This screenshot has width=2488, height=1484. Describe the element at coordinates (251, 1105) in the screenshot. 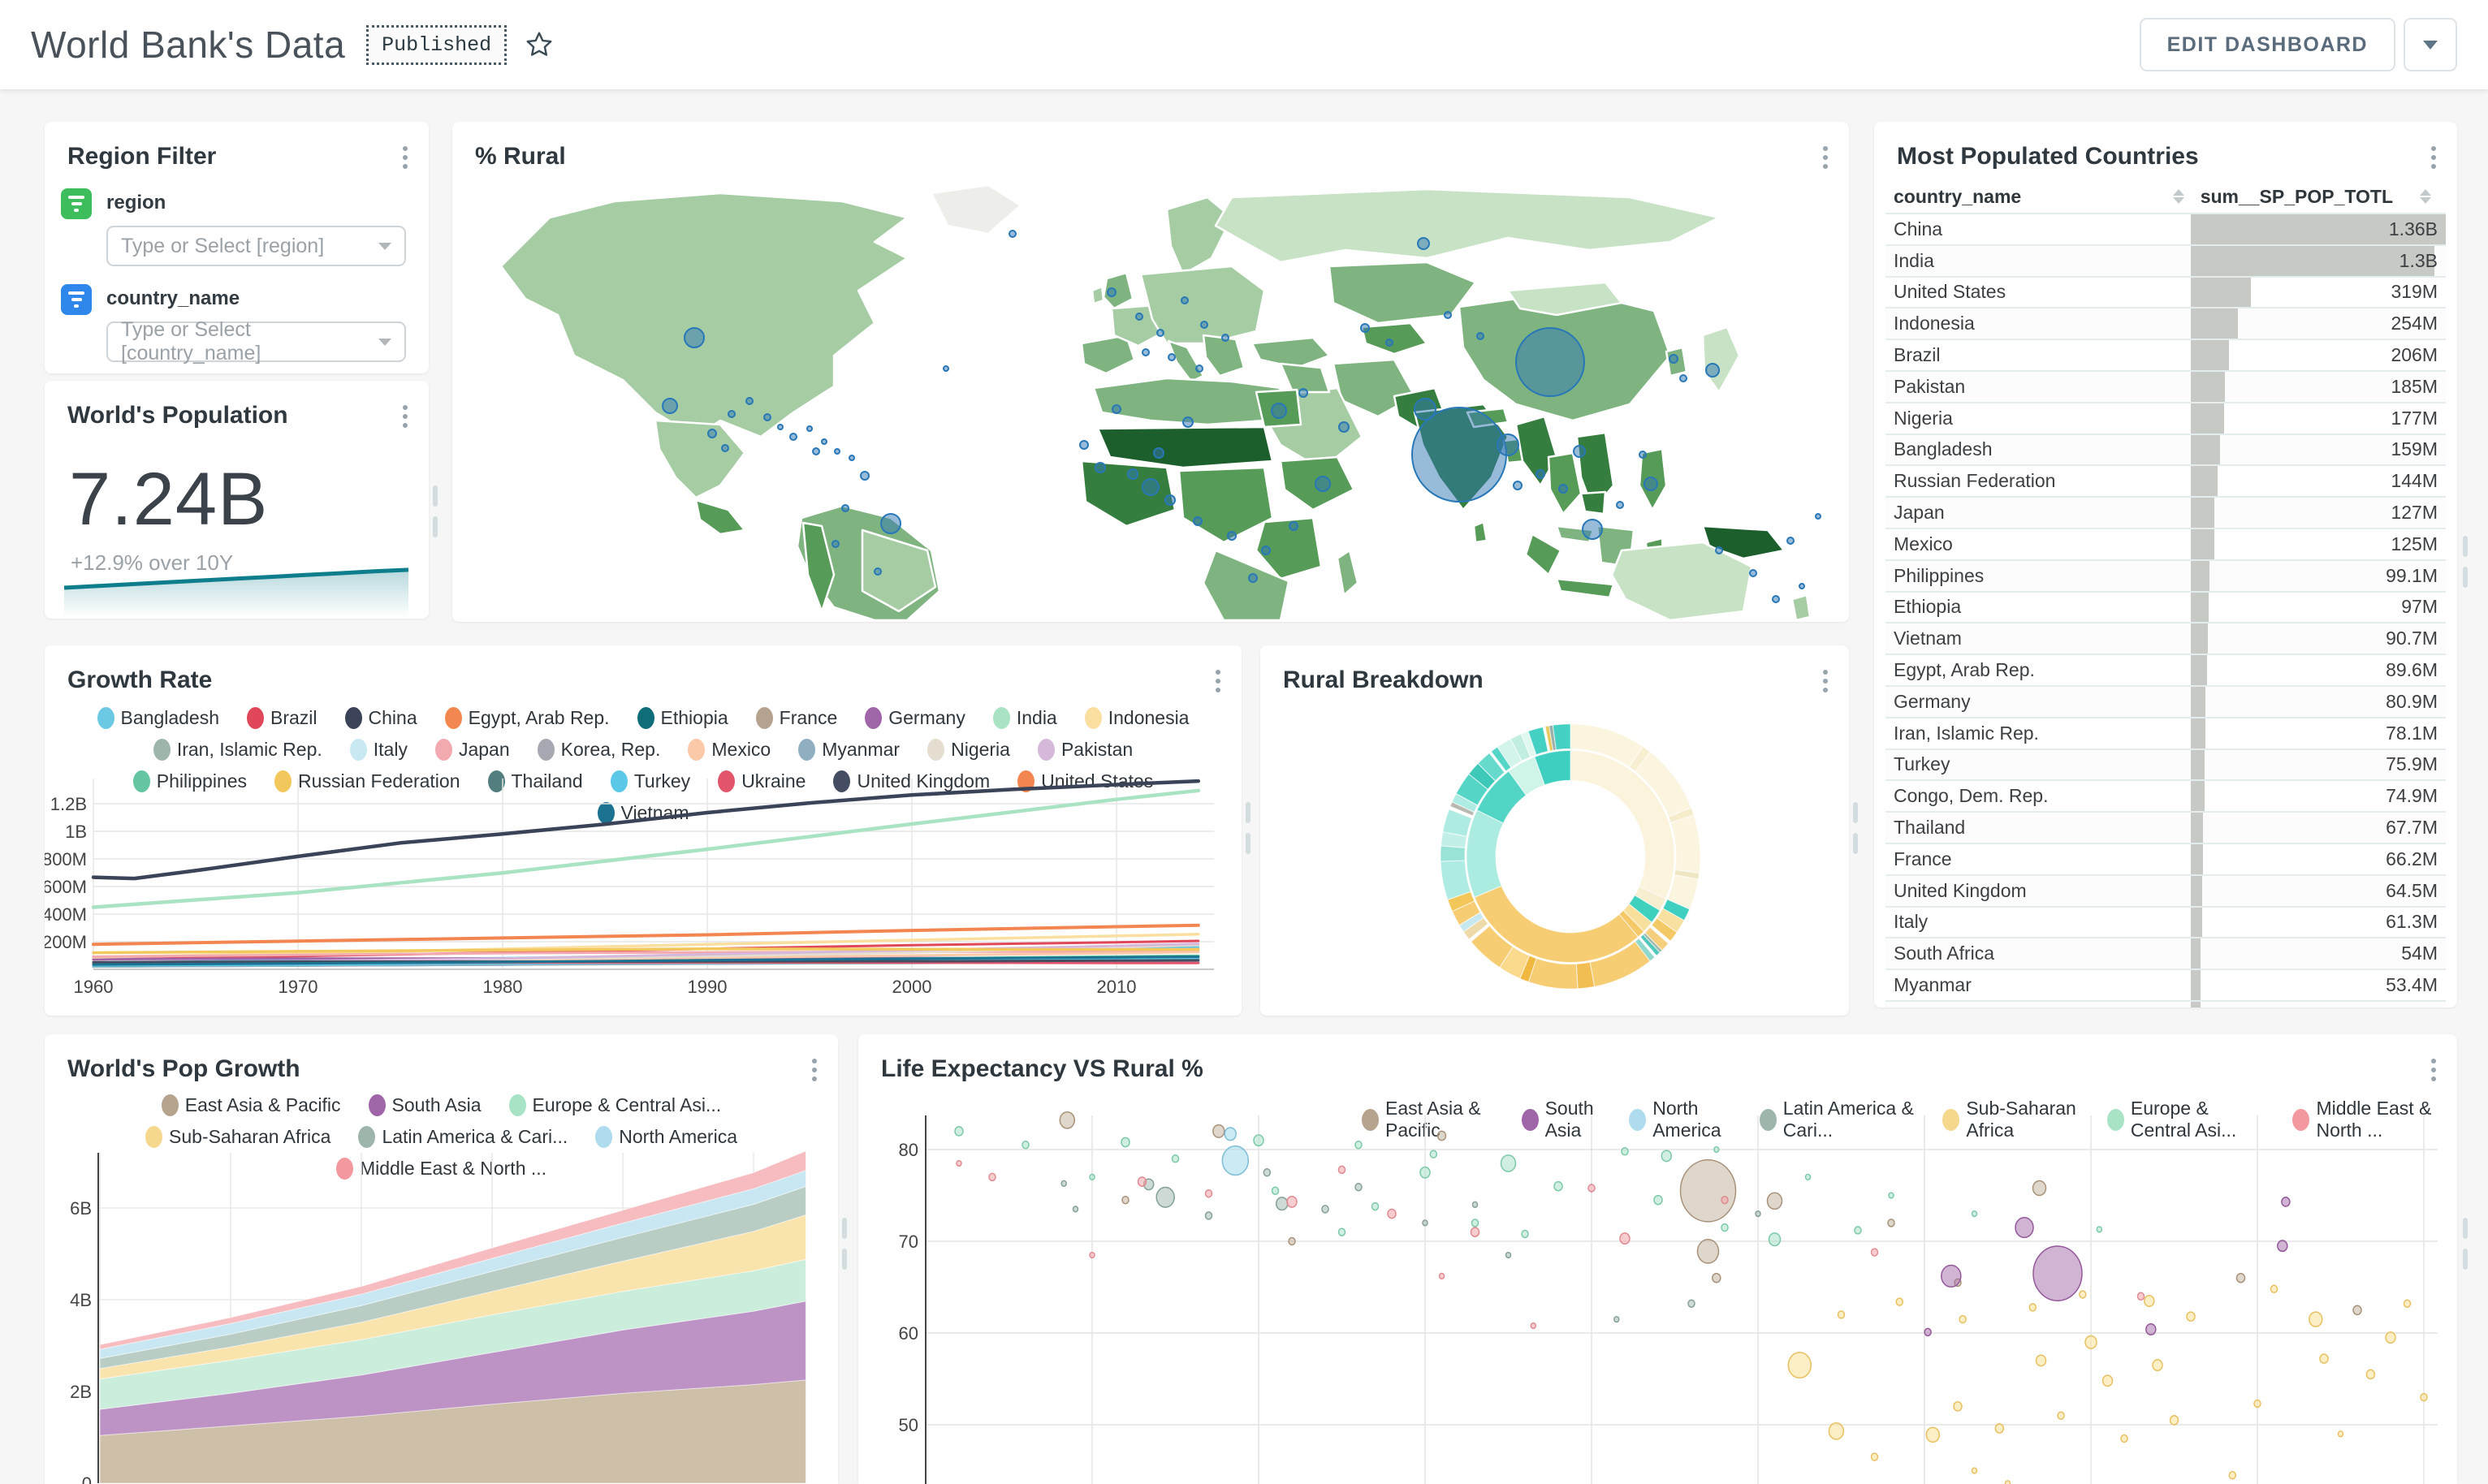

I see `legend-item: East Asia & Pacific` at that location.